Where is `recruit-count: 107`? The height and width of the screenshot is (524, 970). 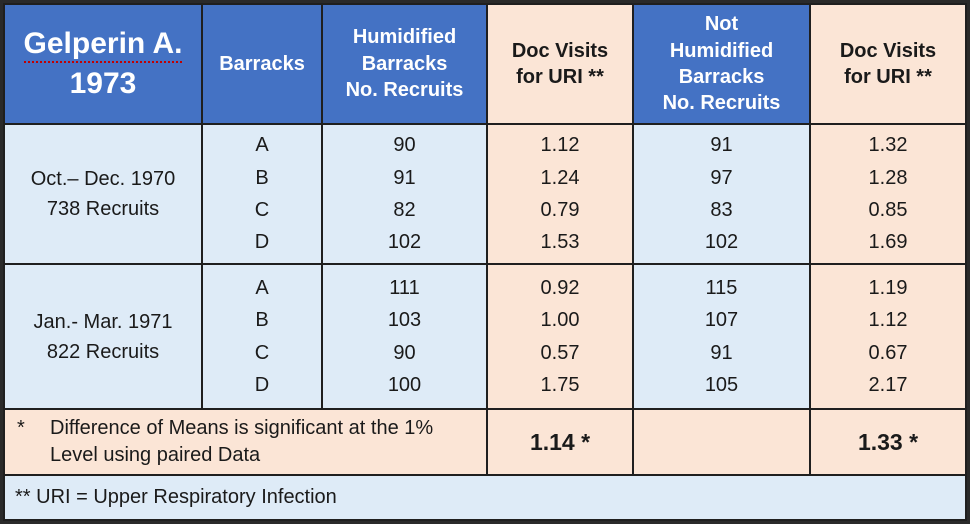 recruit-count: 107 is located at coordinates (721, 320).